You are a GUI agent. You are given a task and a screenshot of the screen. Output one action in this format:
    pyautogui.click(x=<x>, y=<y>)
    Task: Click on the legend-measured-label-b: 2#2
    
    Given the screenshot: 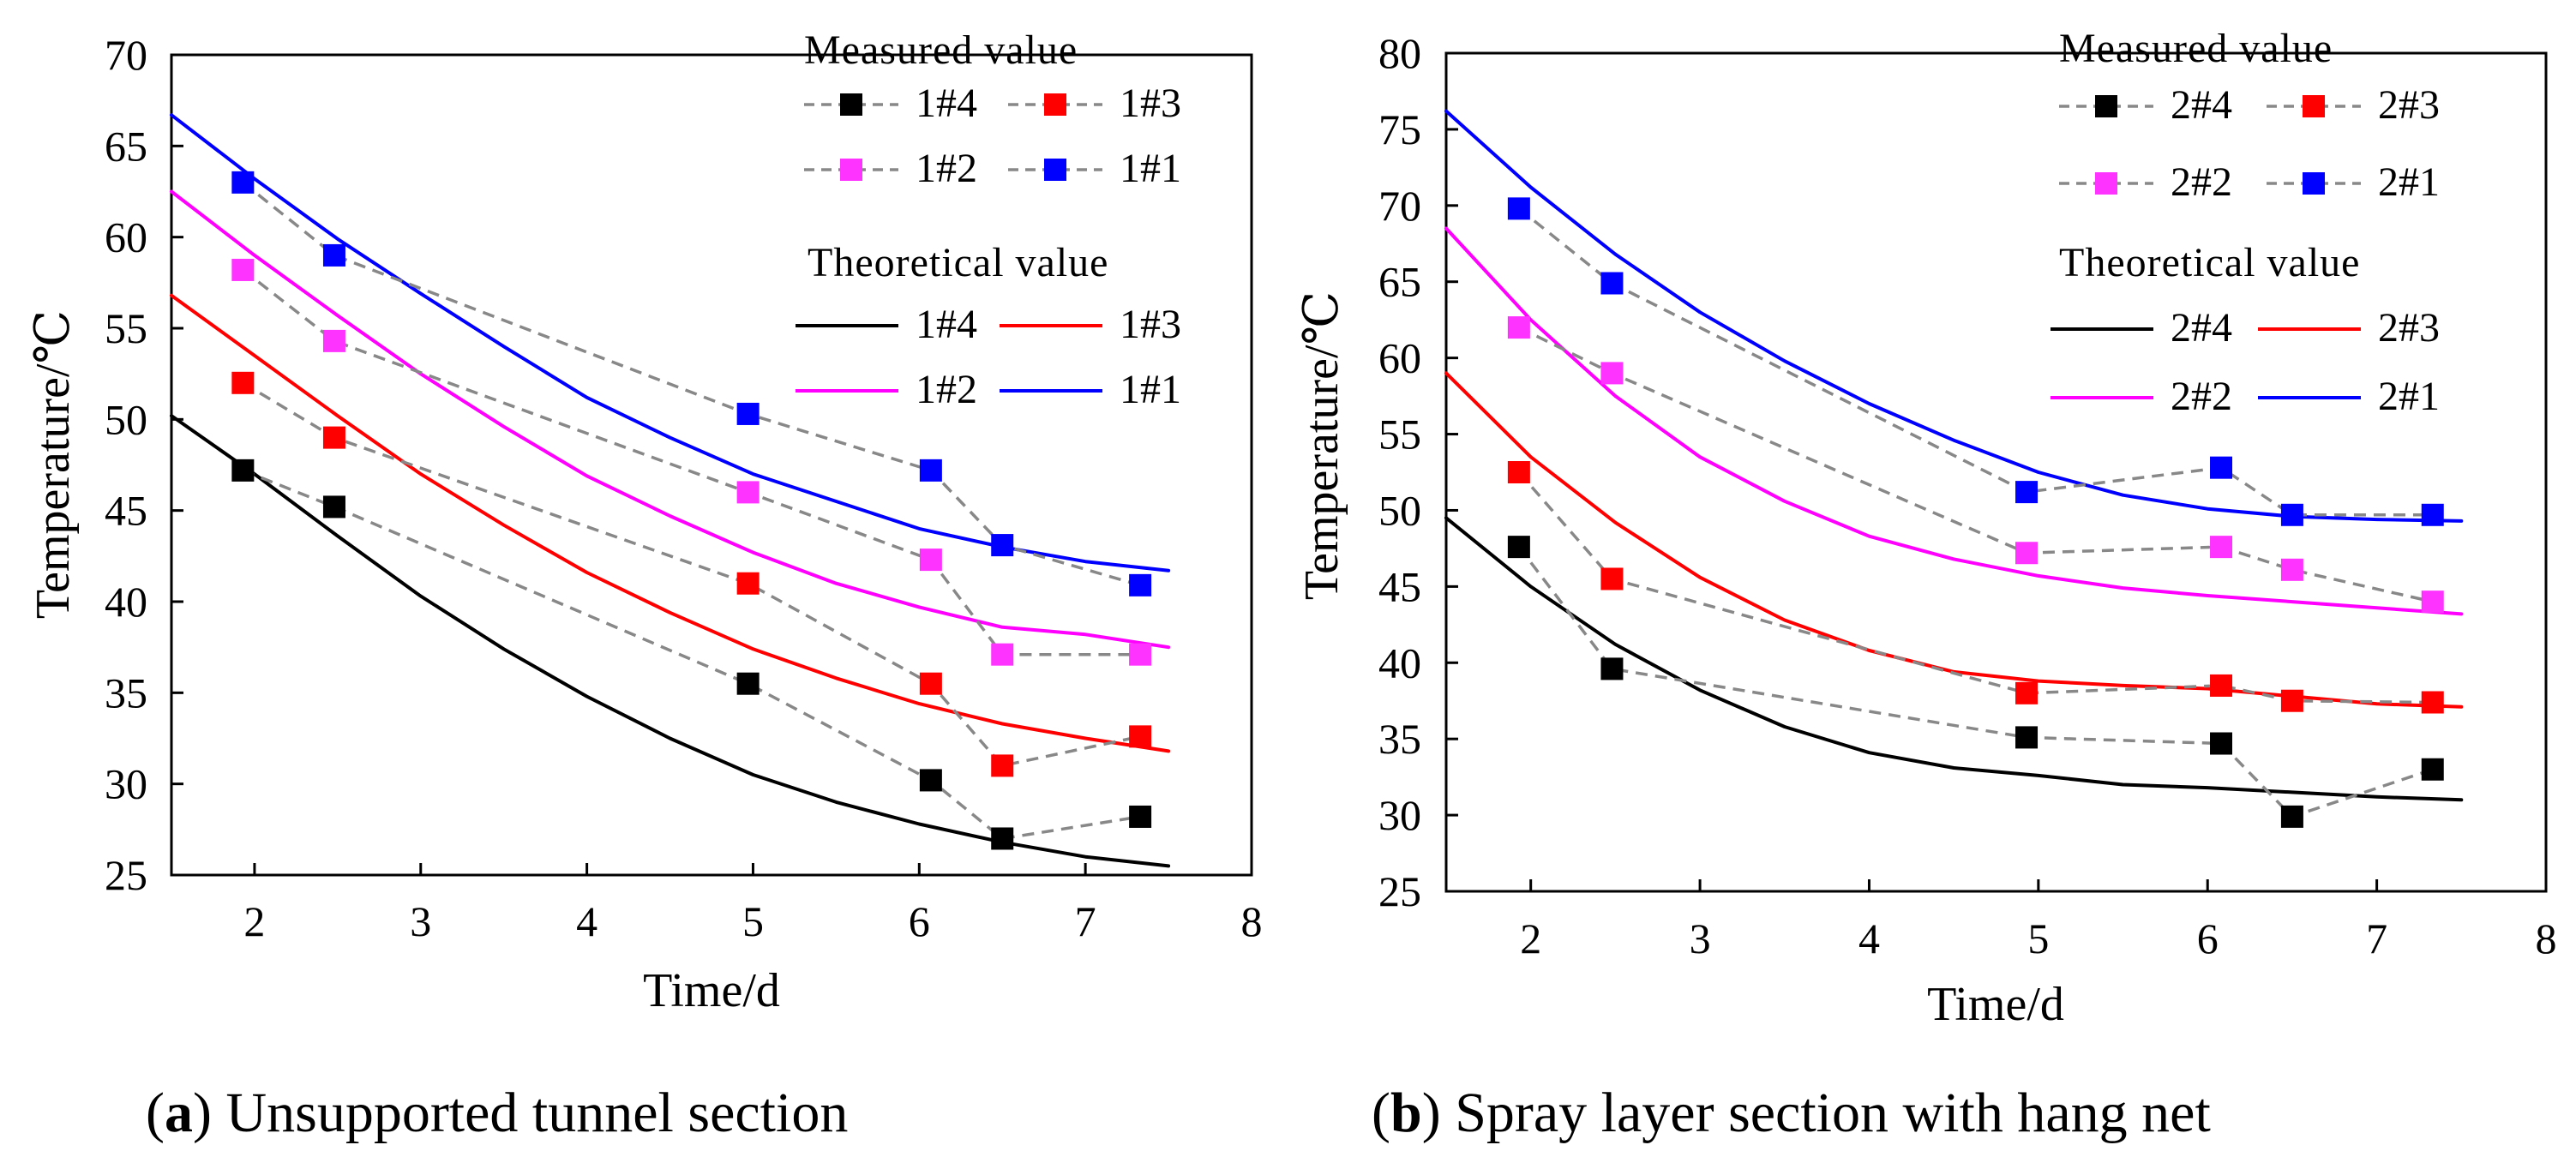 What is the action you would take?
    pyautogui.click(x=2201, y=182)
    